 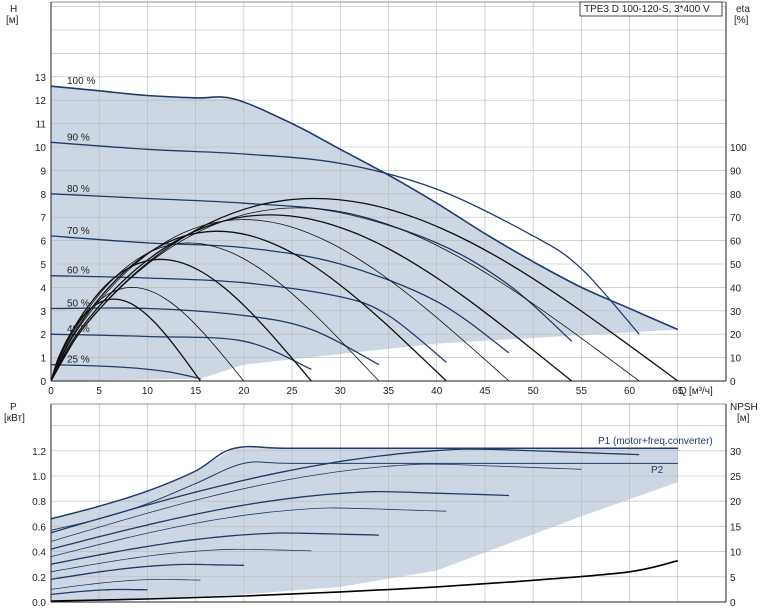 What do you see at coordinates (744, 407) in the screenshot?
I see `npsh-axis-label: NPSH` at bounding box center [744, 407].